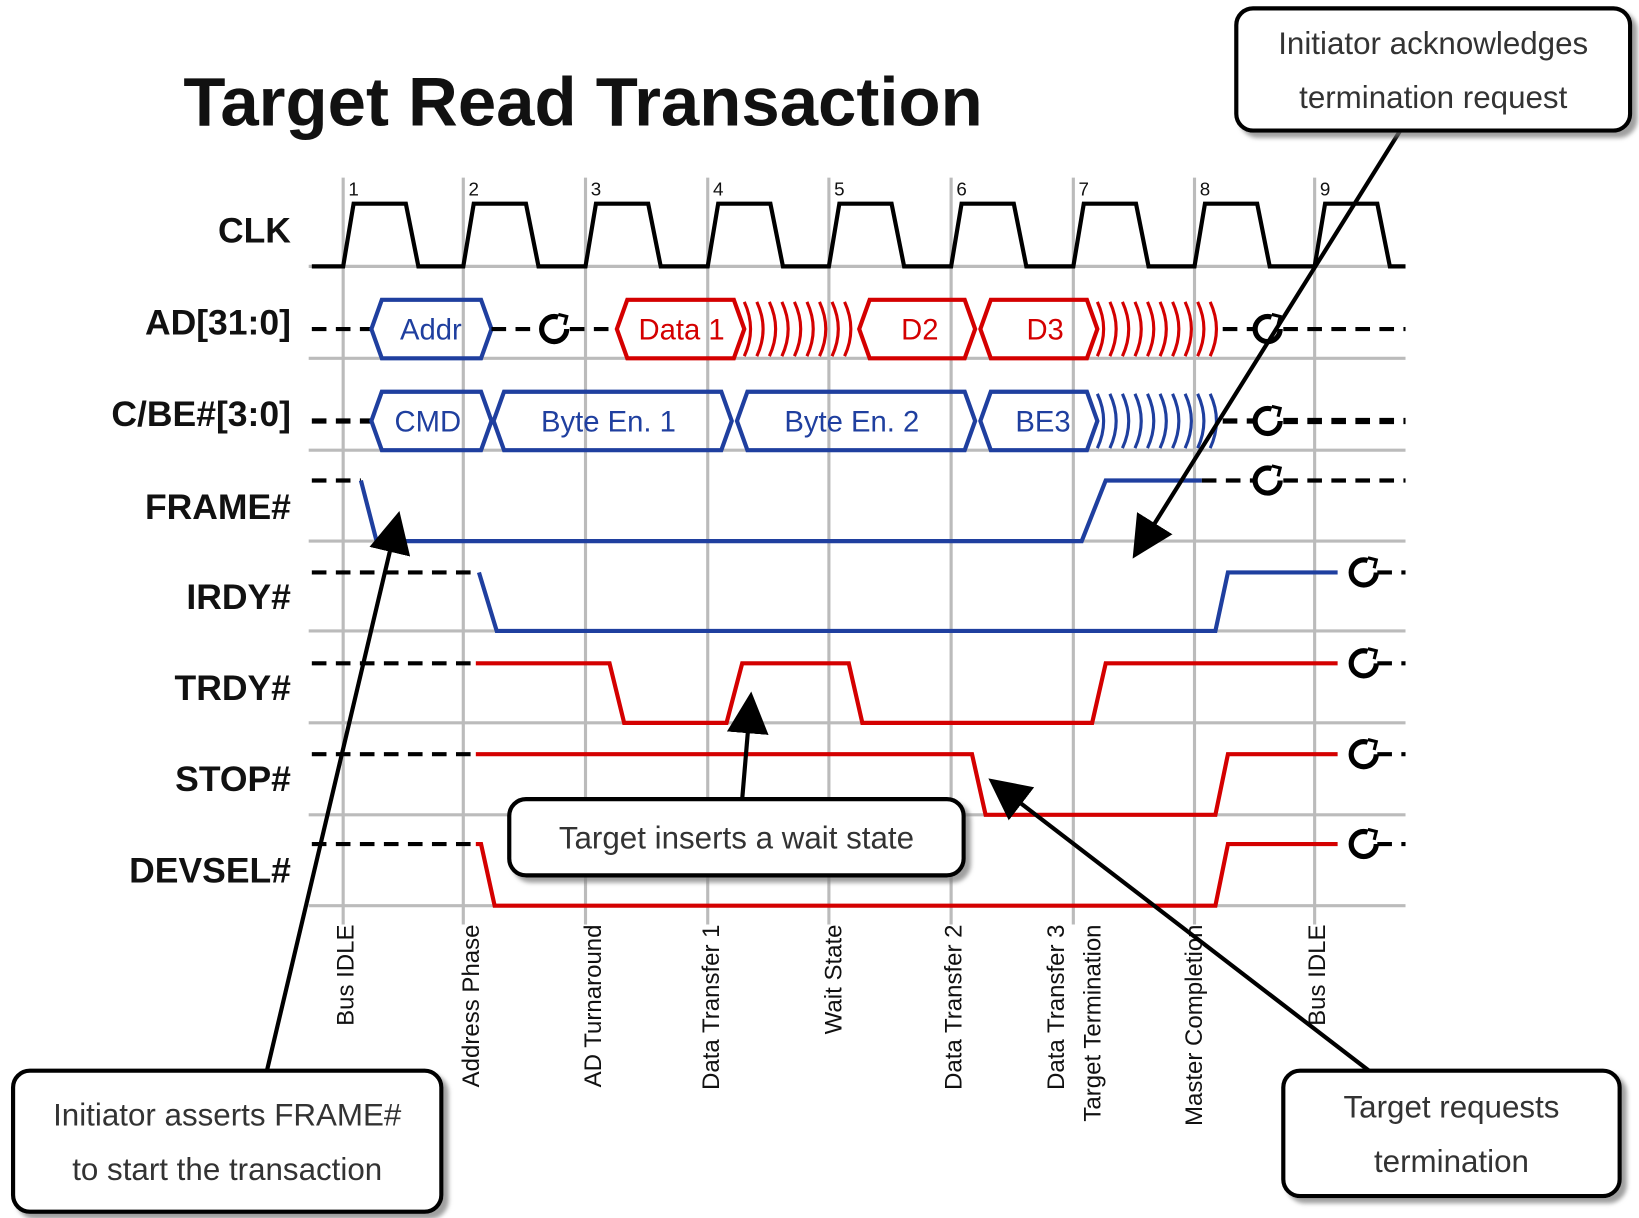 This screenshot has width=1639, height=1218. Describe the element at coordinates (353, 188) in the screenshot. I see `clock-number: 1` at that location.